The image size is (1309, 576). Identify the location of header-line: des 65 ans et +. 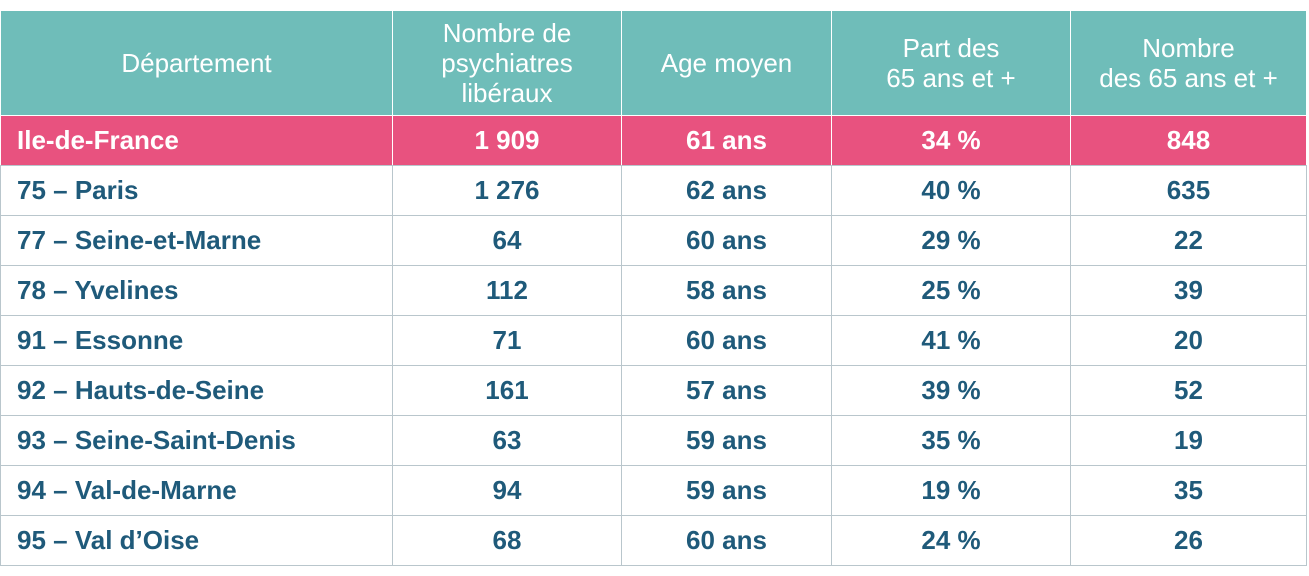
(1188, 78).